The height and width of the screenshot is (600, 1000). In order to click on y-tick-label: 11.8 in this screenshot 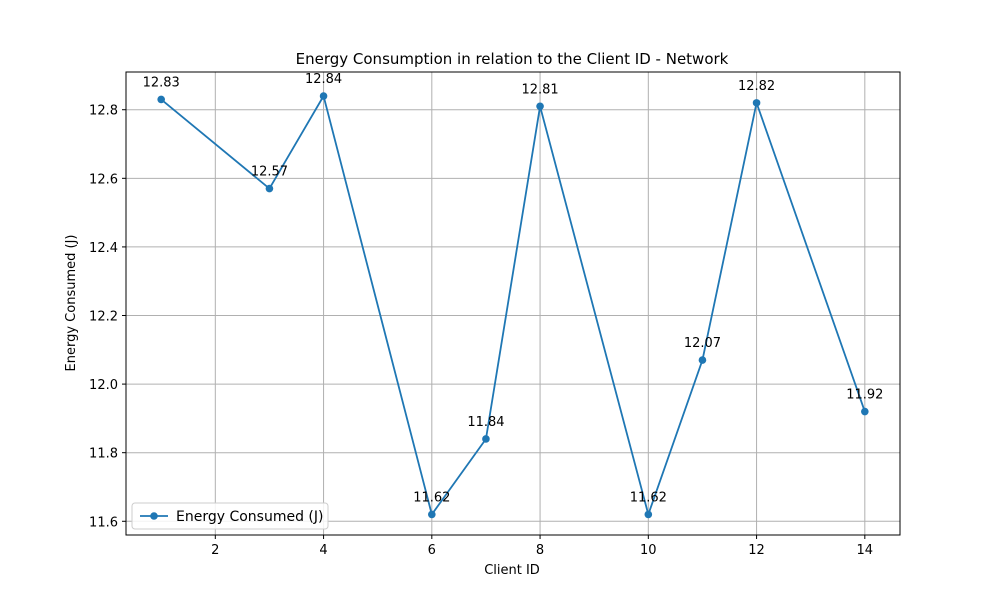, I will do `click(103, 454)`.